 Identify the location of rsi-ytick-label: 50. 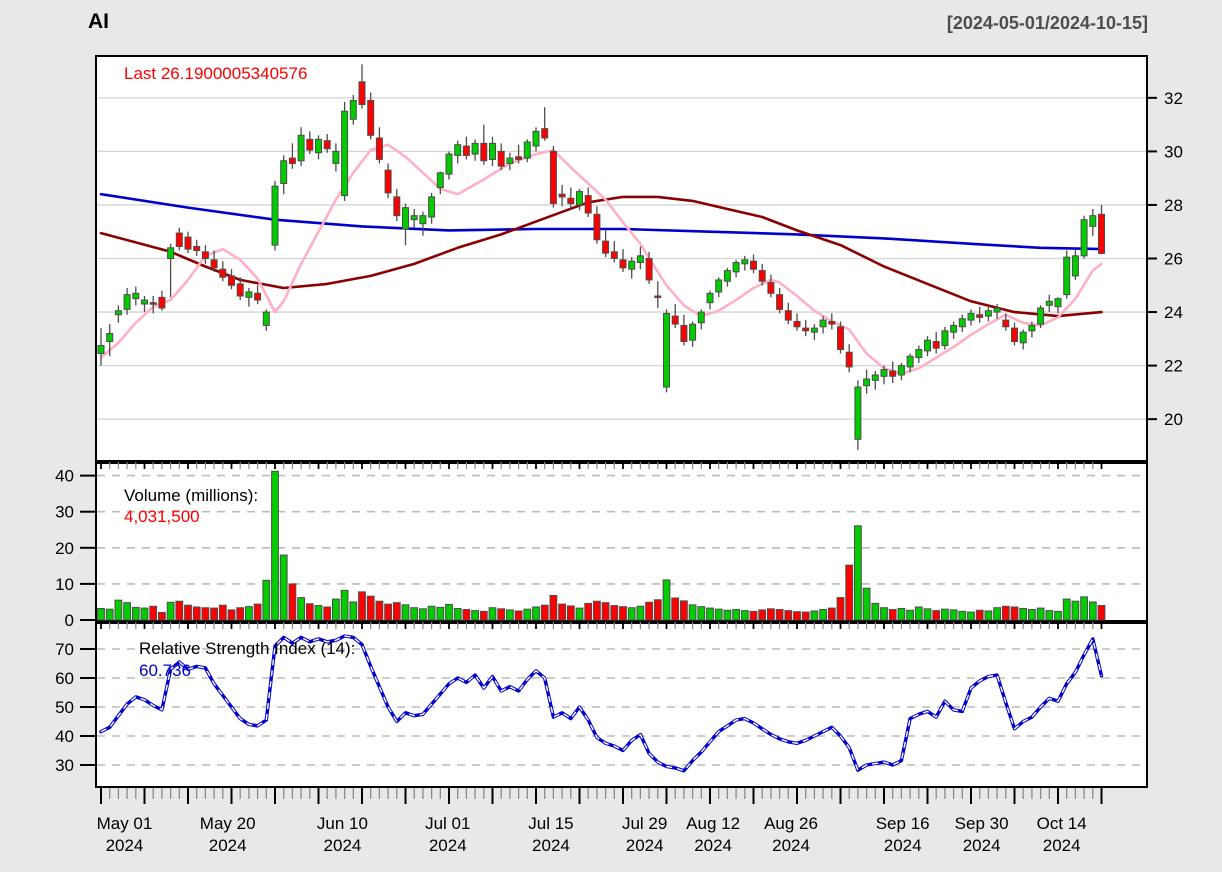
(64, 707).